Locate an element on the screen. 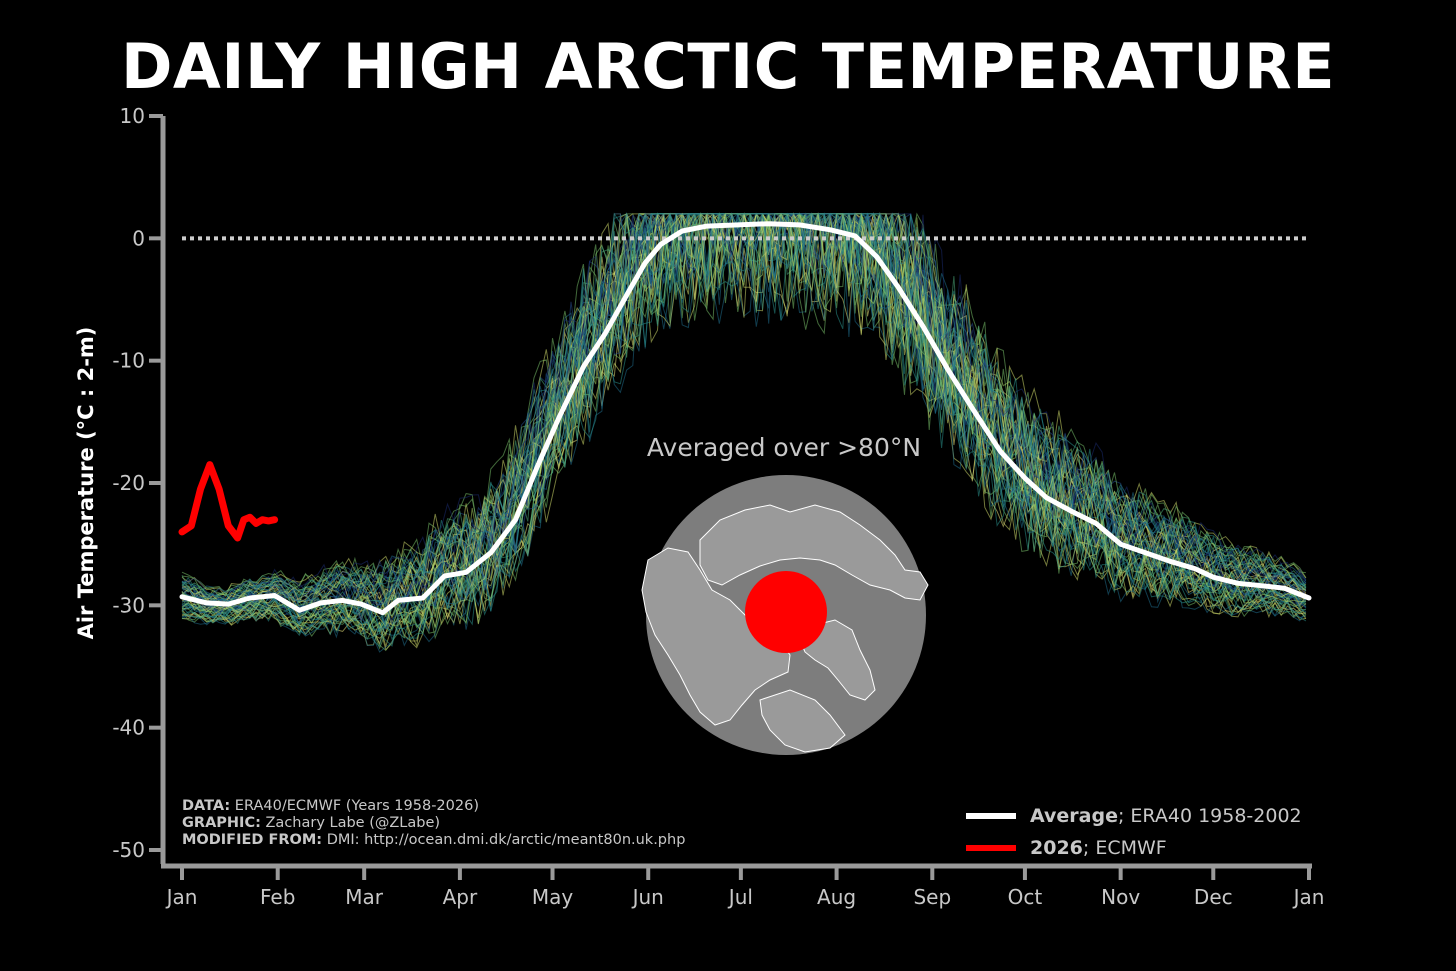 This screenshot has height=971, width=1456. x-tick-label: Dec is located at coordinates (1213, 897).